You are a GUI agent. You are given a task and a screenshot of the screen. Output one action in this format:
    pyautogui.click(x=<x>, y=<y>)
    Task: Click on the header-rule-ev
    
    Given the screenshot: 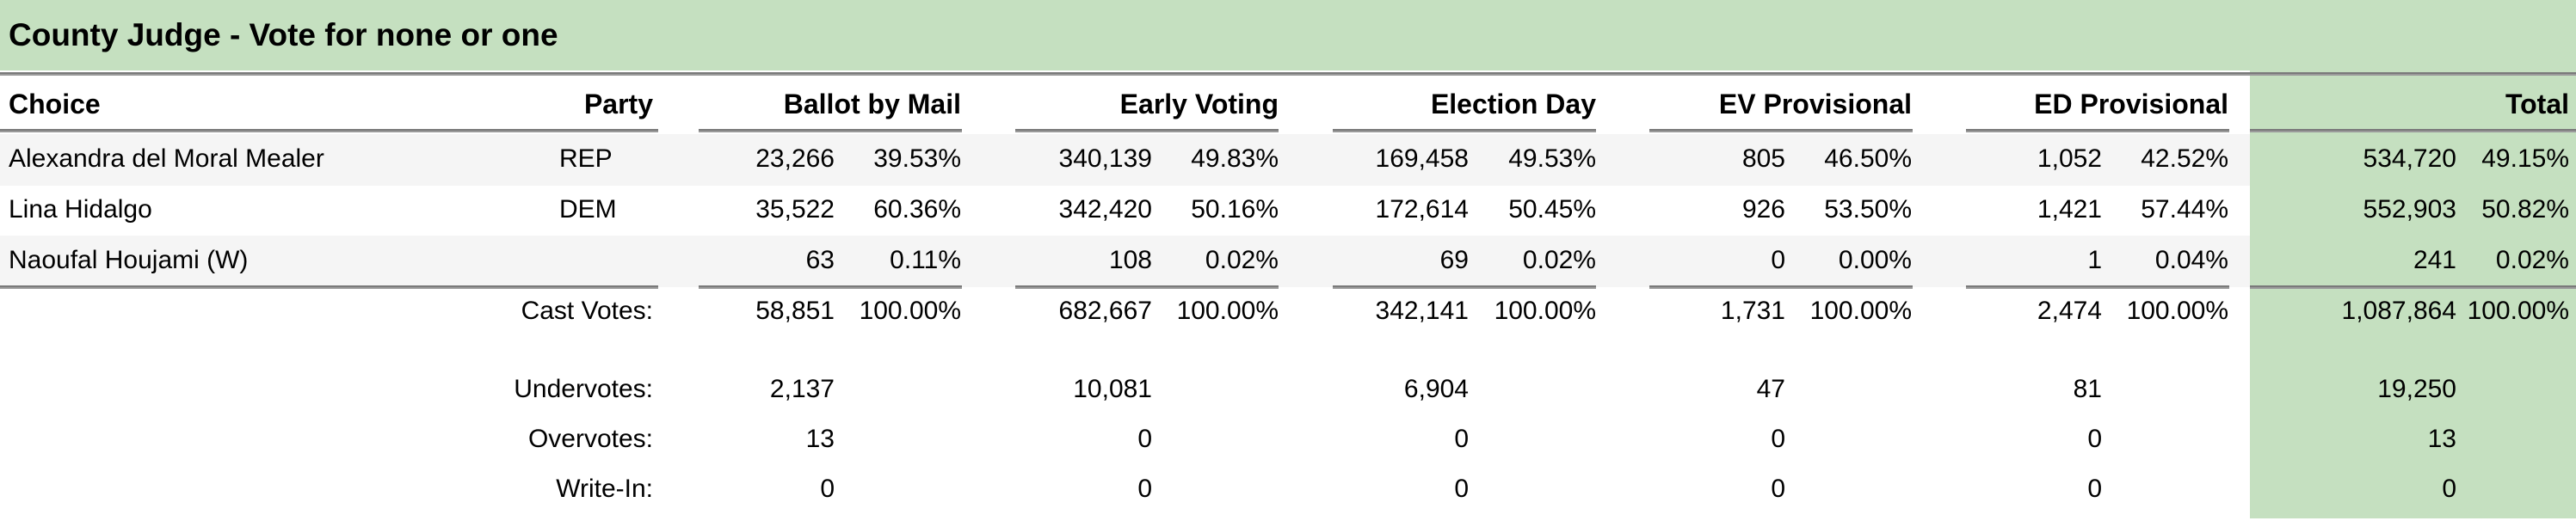 What is the action you would take?
    pyautogui.click(x=1147, y=130)
    